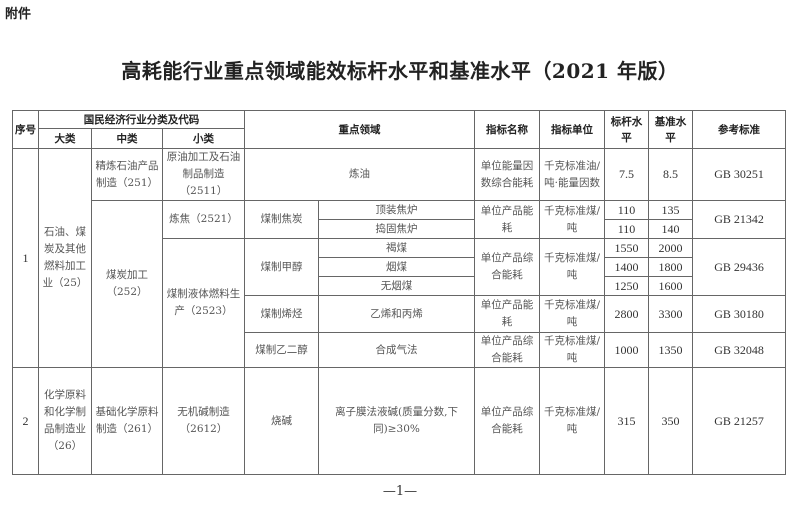 This screenshot has height=505, width=800. I want to click on attachment-label: 附件, so click(18, 14).